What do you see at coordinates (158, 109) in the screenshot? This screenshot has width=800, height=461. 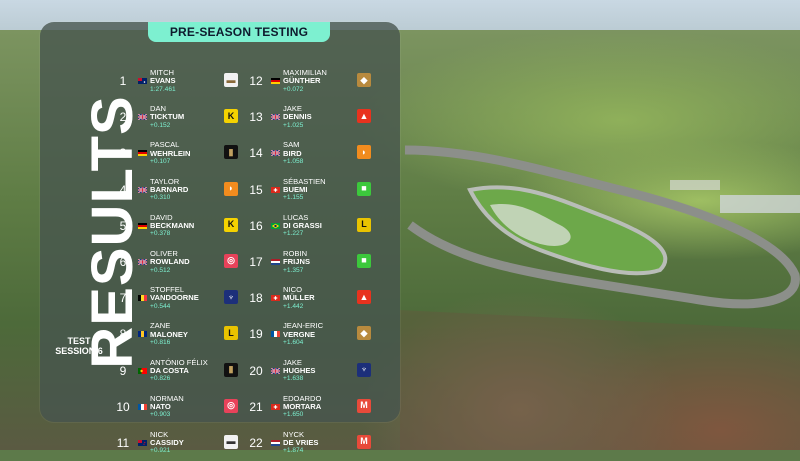 I see `driver-first-name: DAN` at bounding box center [158, 109].